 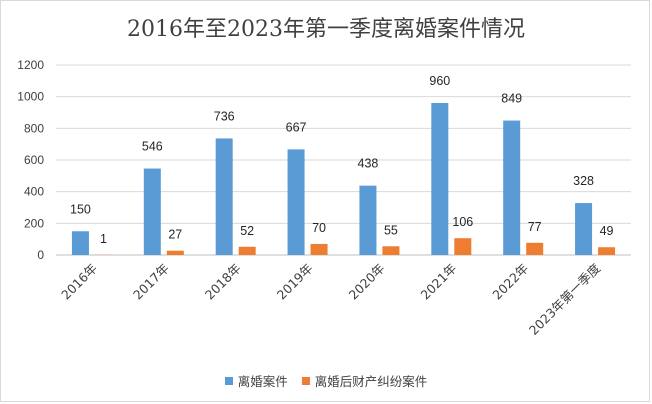 I want to click on legend-item-series-2: 离婚后财产纠纷案件, so click(x=364, y=380).